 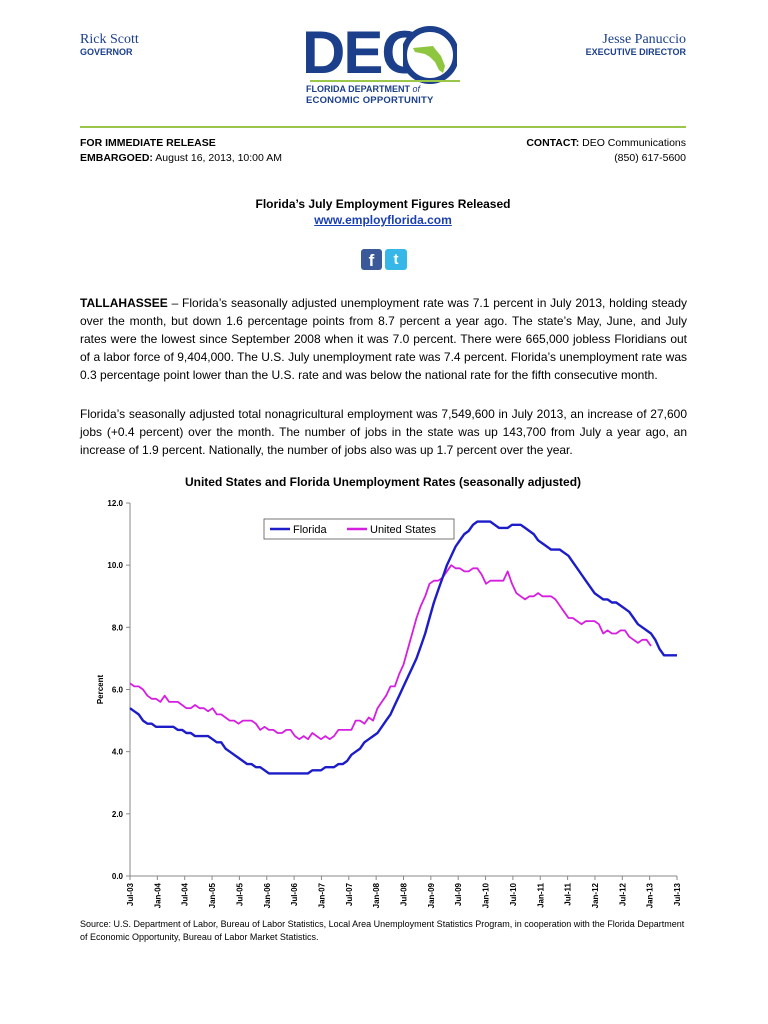 I want to click on x-tick-label: Jan-04, so click(x=157, y=895).